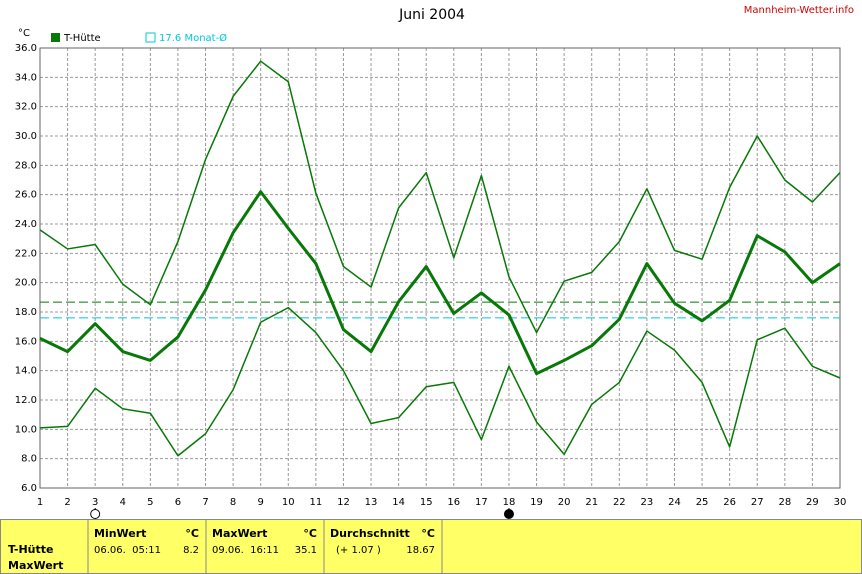 Image resolution: width=862 pixels, height=574 pixels. I want to click on y-tick-label: 8.0, so click(29, 459).